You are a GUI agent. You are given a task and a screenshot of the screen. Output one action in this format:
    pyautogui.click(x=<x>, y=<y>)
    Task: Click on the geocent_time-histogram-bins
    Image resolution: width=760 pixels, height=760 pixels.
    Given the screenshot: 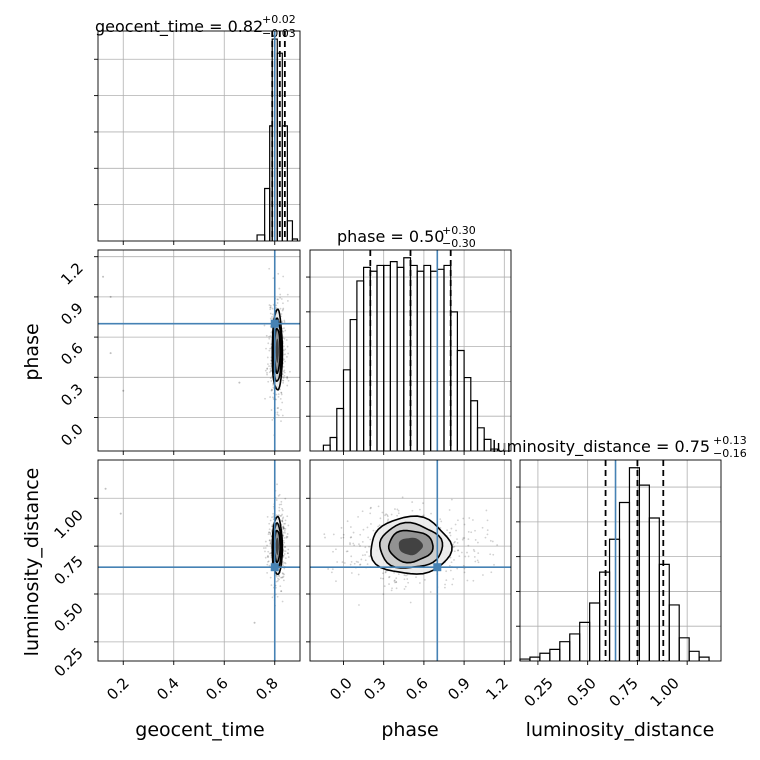 What is the action you would take?
    pyautogui.click(x=277, y=139)
    